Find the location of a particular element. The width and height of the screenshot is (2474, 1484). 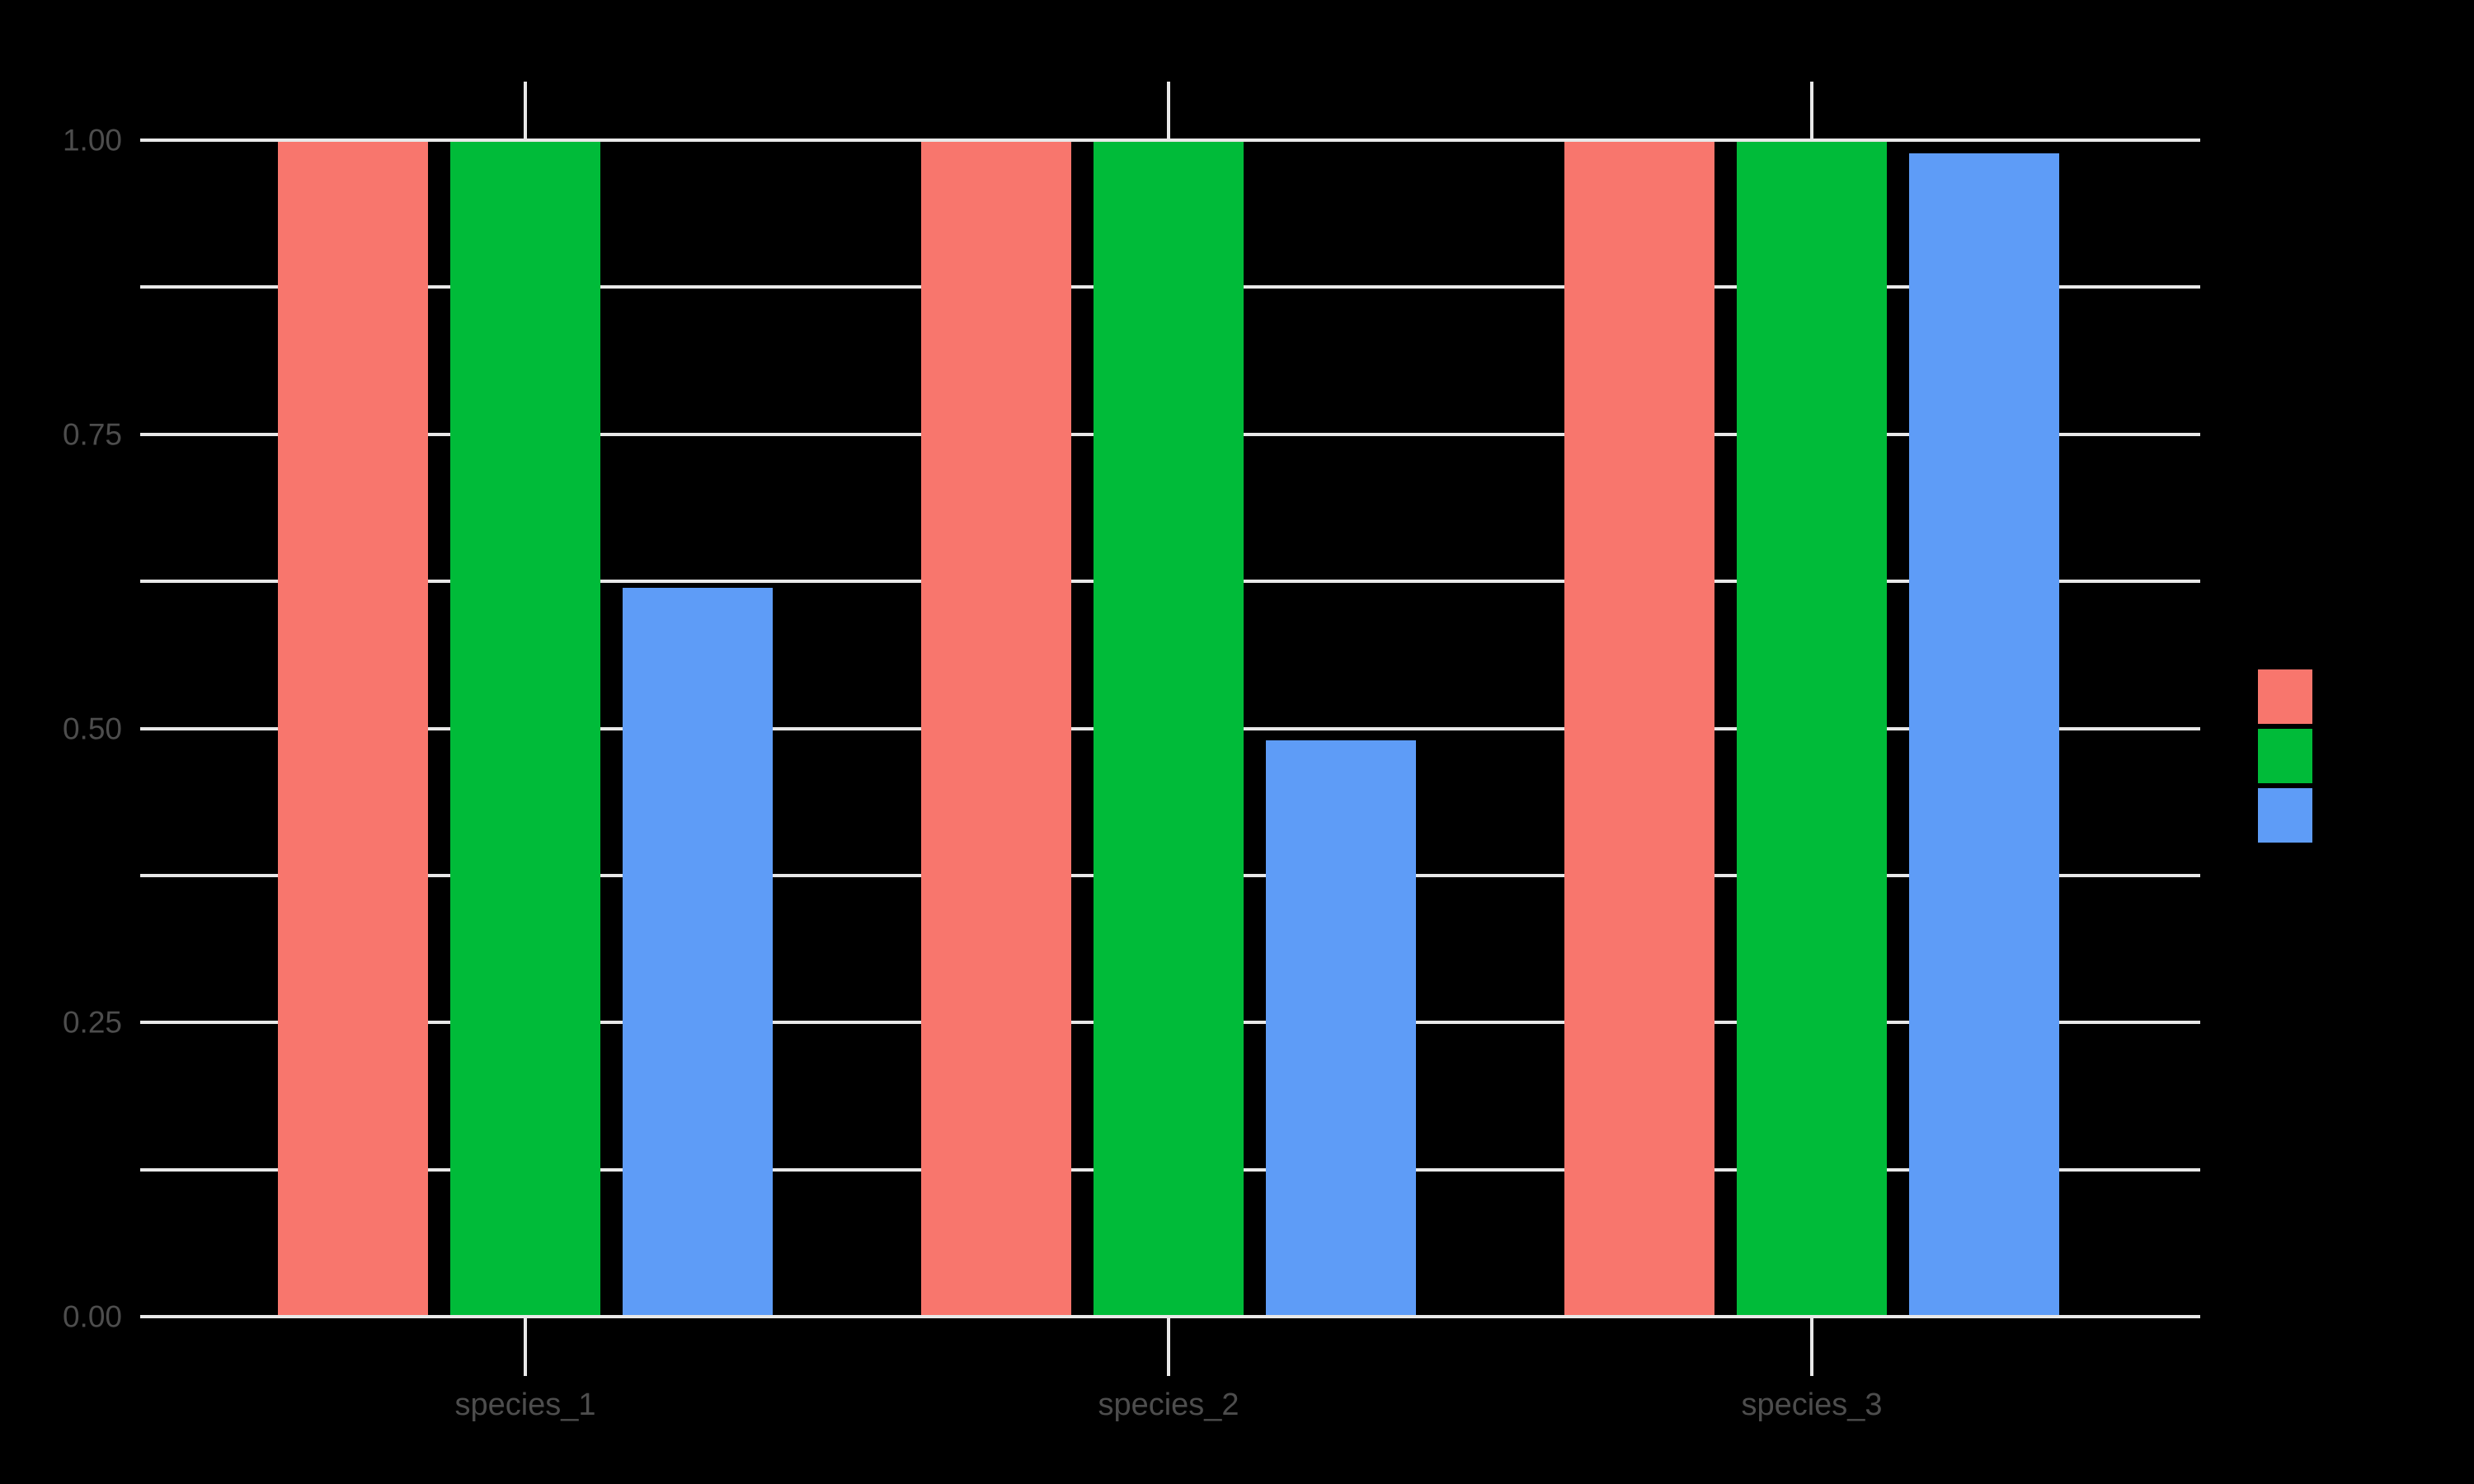

bar-species_1-series3 is located at coordinates (698, 951).